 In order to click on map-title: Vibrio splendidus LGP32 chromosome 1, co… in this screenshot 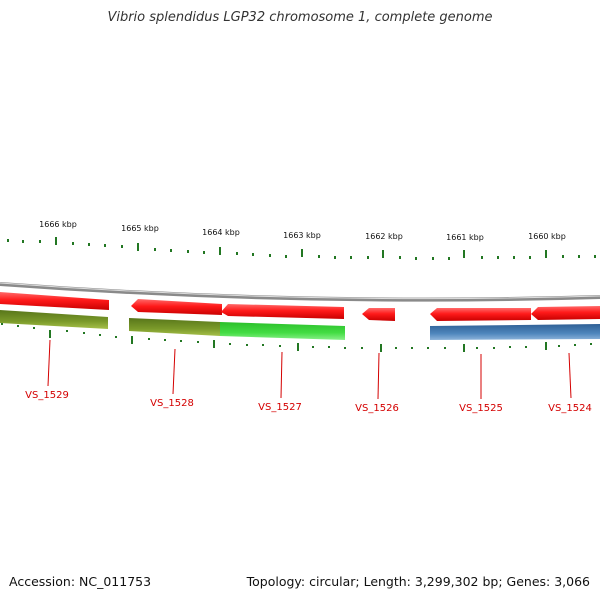, I will do `click(300, 17)`.